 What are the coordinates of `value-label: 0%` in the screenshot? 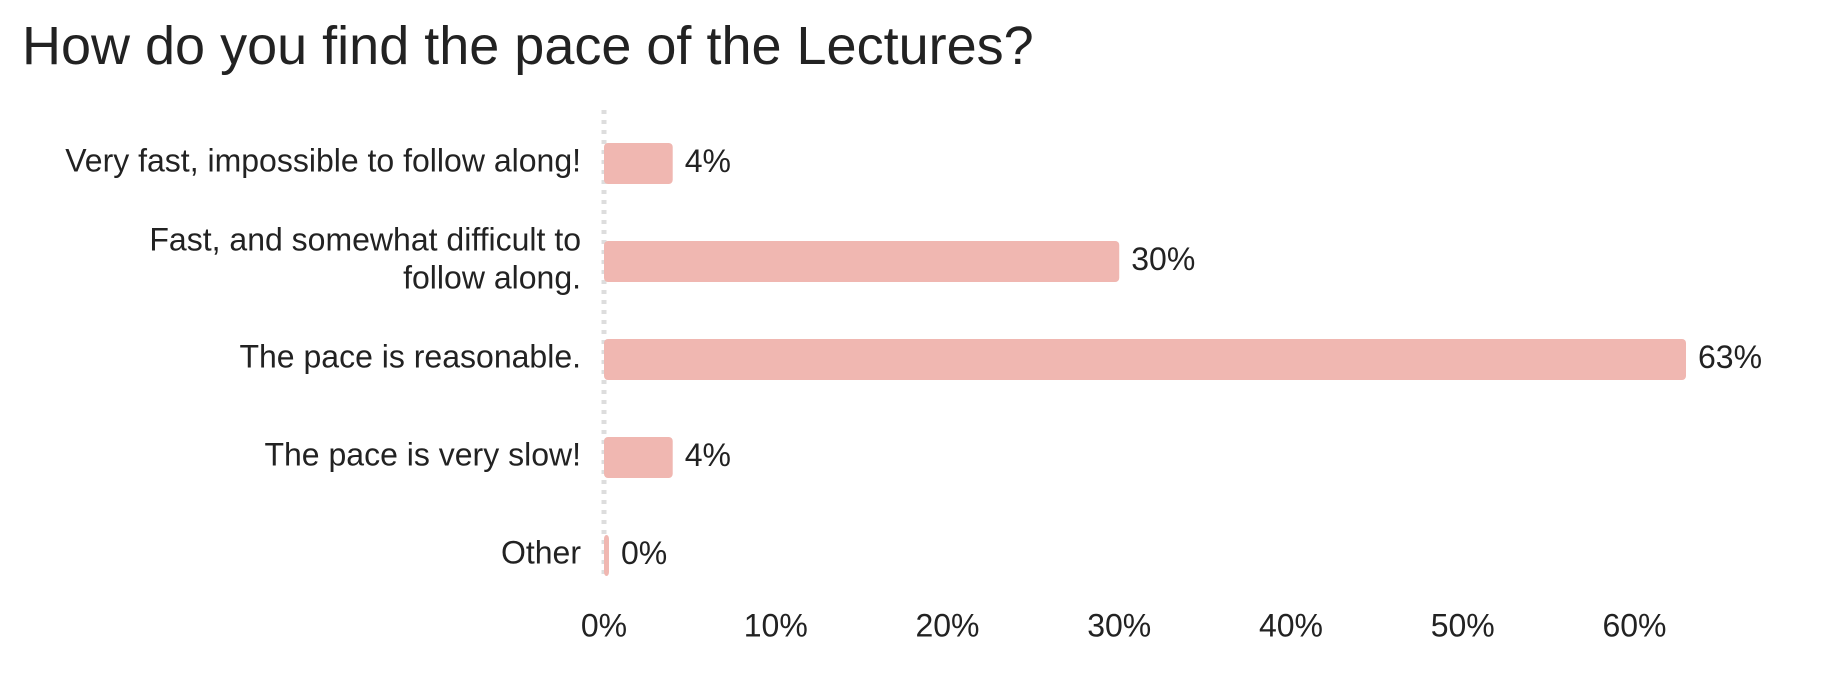 It's located at (644, 553).